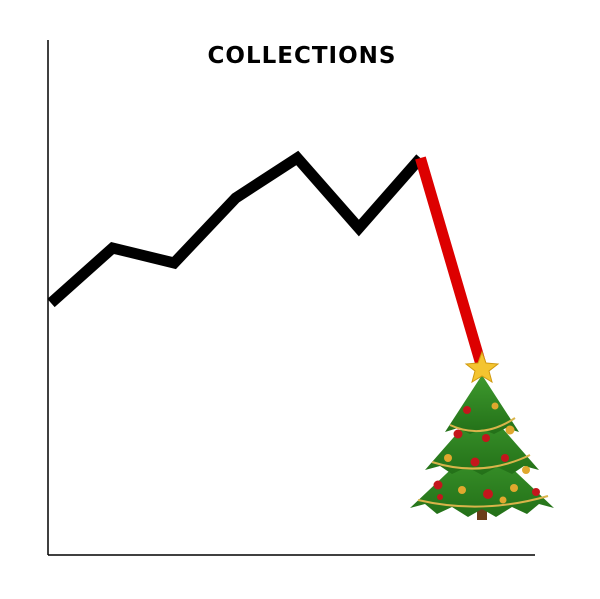  What do you see at coordinates (451, 263) in the screenshot?
I see `series-line-drop` at bounding box center [451, 263].